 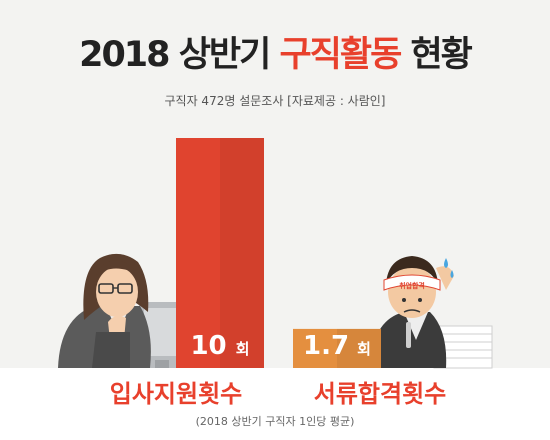 What do you see at coordinates (275, 101) in the screenshot?
I see `subtitle: 구직자 472명 설문조사 [자료제공 : 사람인]` at bounding box center [275, 101].